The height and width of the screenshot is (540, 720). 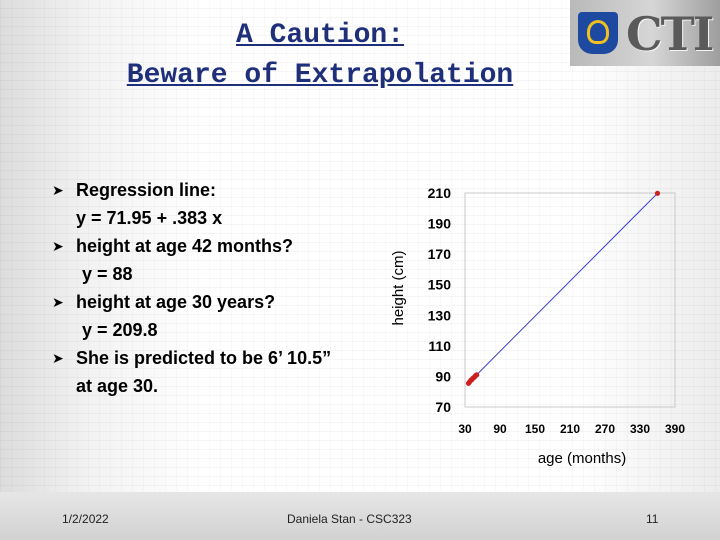 I want to click on bullet-text: She is predicted to be 6’ 10.5”, so click(x=204, y=358).